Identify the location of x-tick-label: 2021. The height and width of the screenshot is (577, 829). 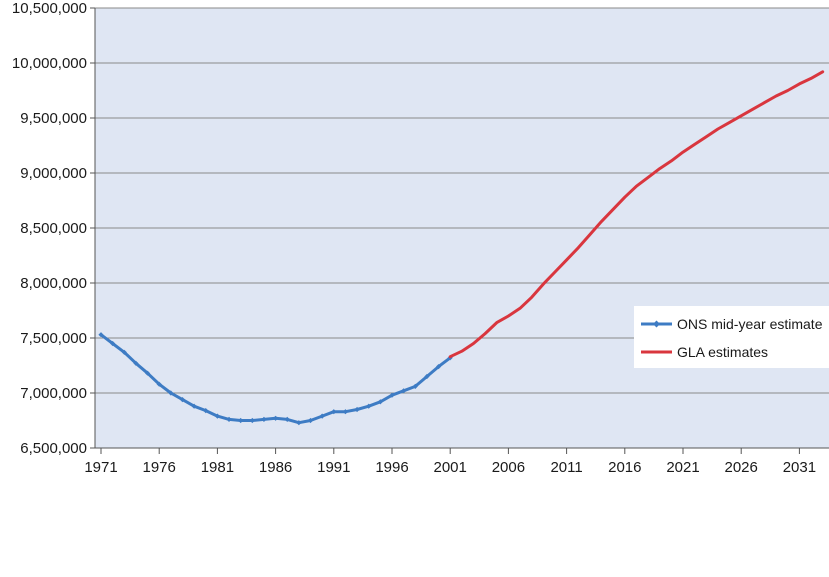
(682, 467).